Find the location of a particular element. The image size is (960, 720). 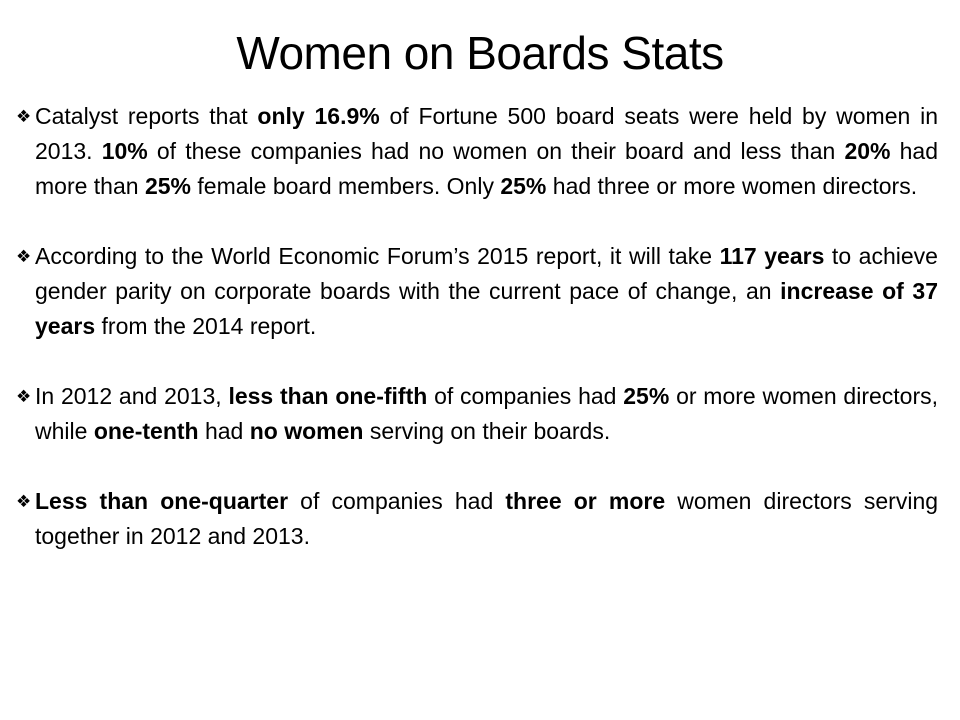

text-segment: serving on their boards. is located at coordinates (487, 431).